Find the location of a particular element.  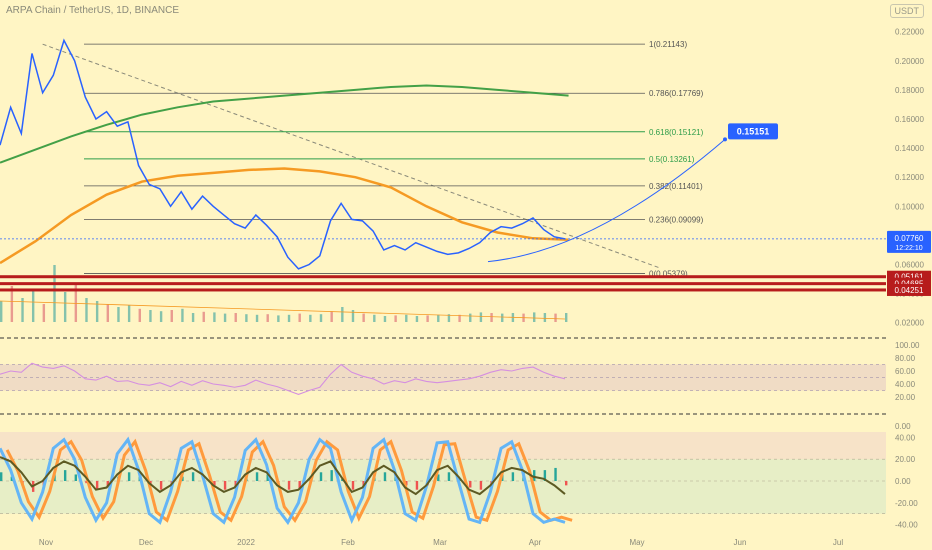

price-axis-label: 0.06000 is located at coordinates (909, 265).